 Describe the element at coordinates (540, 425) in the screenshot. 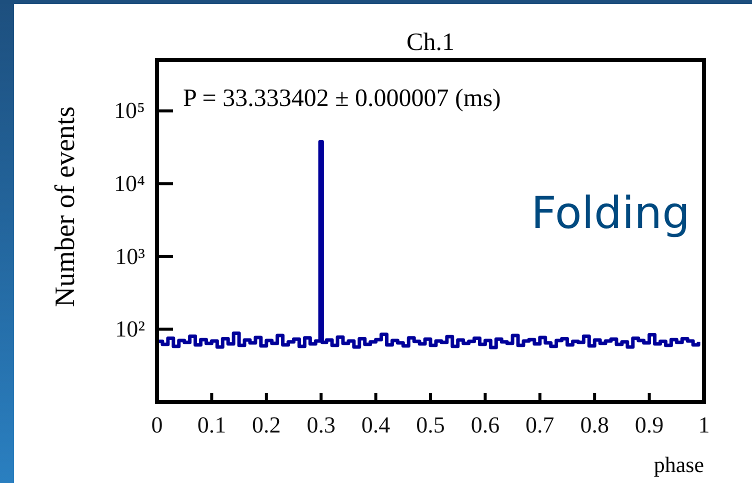

I see `x-tick-label: 0.7` at that location.